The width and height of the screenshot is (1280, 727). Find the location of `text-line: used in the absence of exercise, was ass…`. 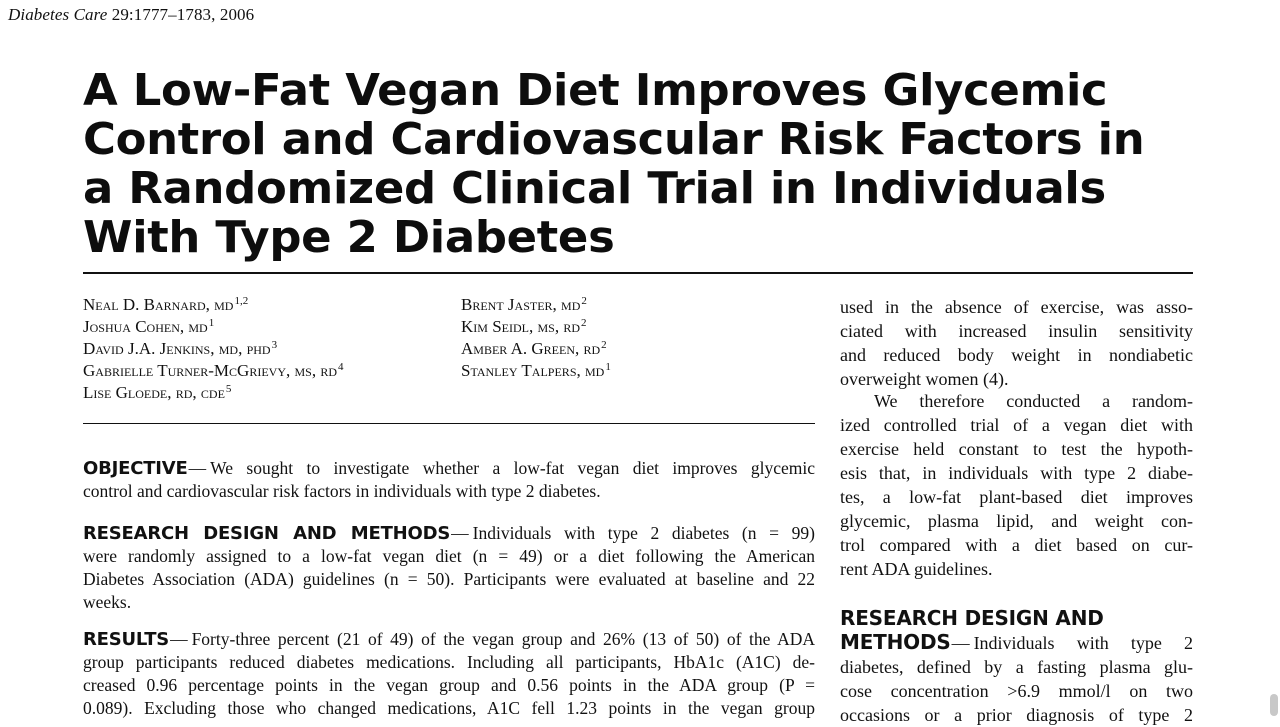

text-line: used in the absence of exercise, was ass… is located at coordinates (1016, 307).